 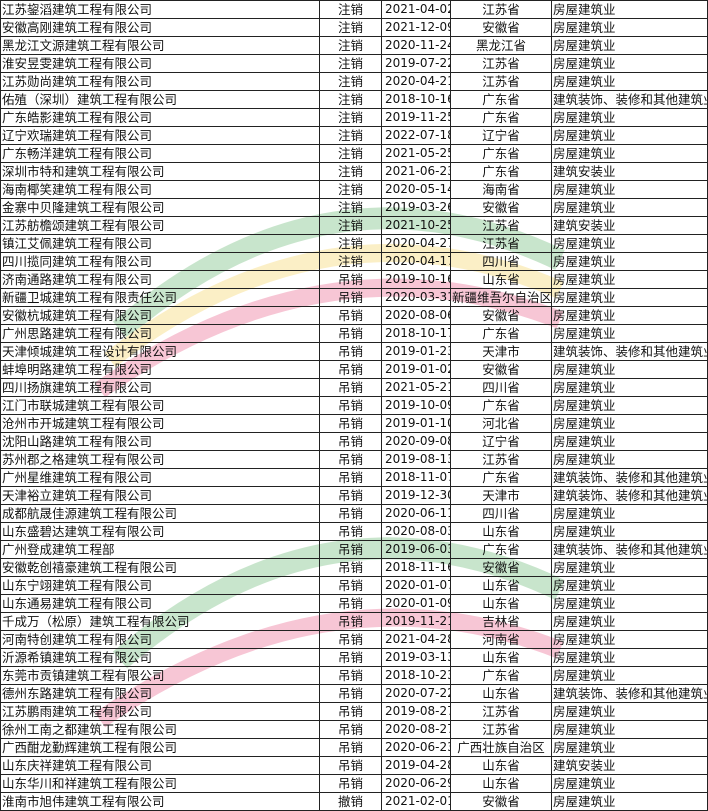 I want to click on cell-date: 2021-04-28, so click(x=416, y=639).